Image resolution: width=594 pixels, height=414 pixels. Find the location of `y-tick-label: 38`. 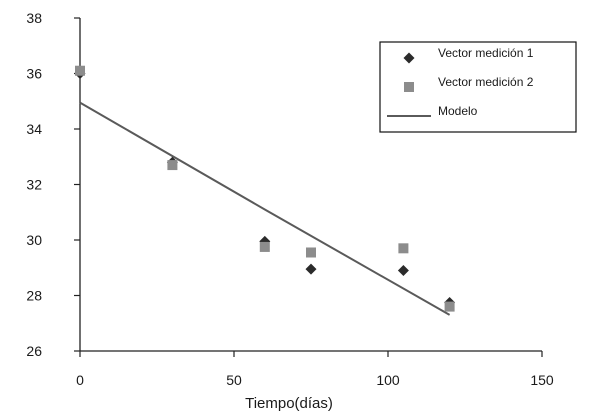

y-tick-label: 38 is located at coordinates (34, 18).